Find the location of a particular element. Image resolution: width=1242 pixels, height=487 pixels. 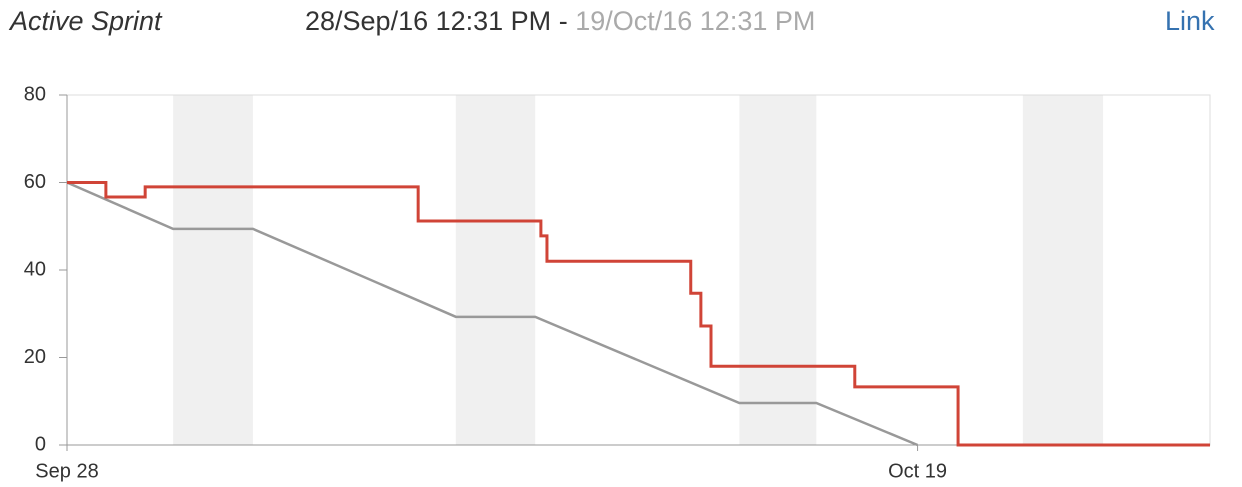

sprint-title: Active Sprint is located at coordinates (86, 21).